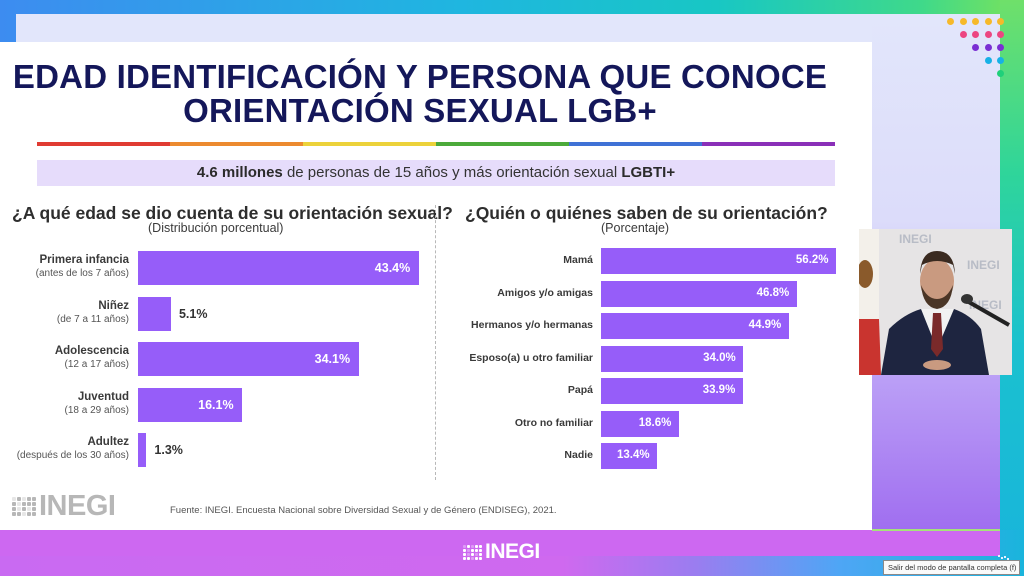 The height and width of the screenshot is (576, 1024). I want to click on category-name: Adultez, so click(108, 442).